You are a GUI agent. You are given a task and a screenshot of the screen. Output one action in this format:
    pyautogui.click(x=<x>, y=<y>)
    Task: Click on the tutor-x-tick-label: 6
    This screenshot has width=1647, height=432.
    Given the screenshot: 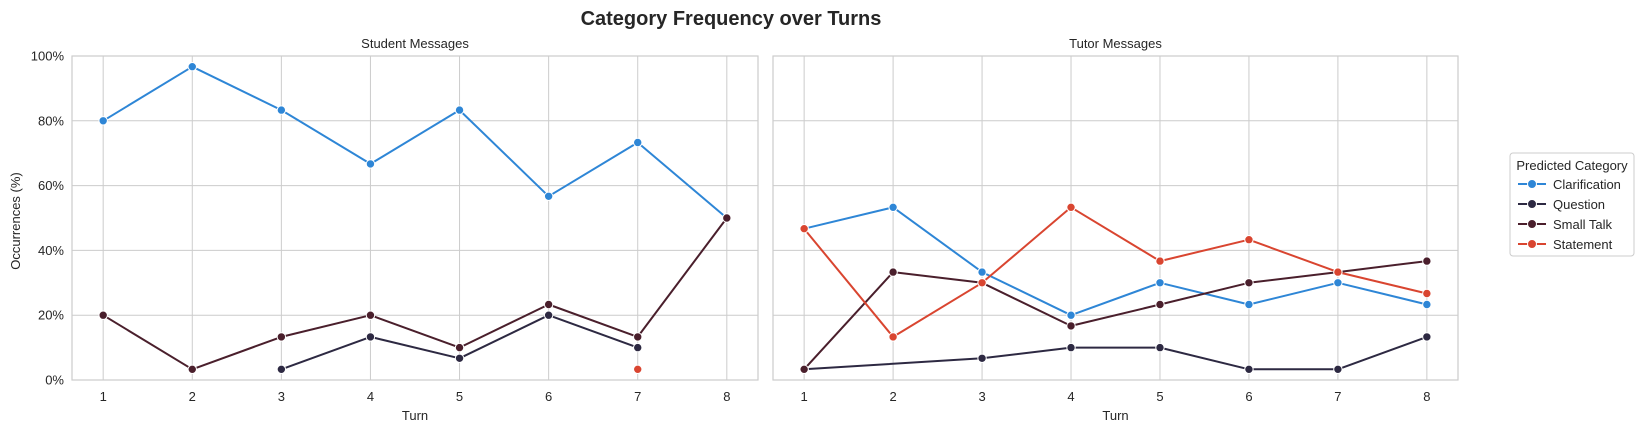 What is the action you would take?
    pyautogui.click(x=1248, y=396)
    